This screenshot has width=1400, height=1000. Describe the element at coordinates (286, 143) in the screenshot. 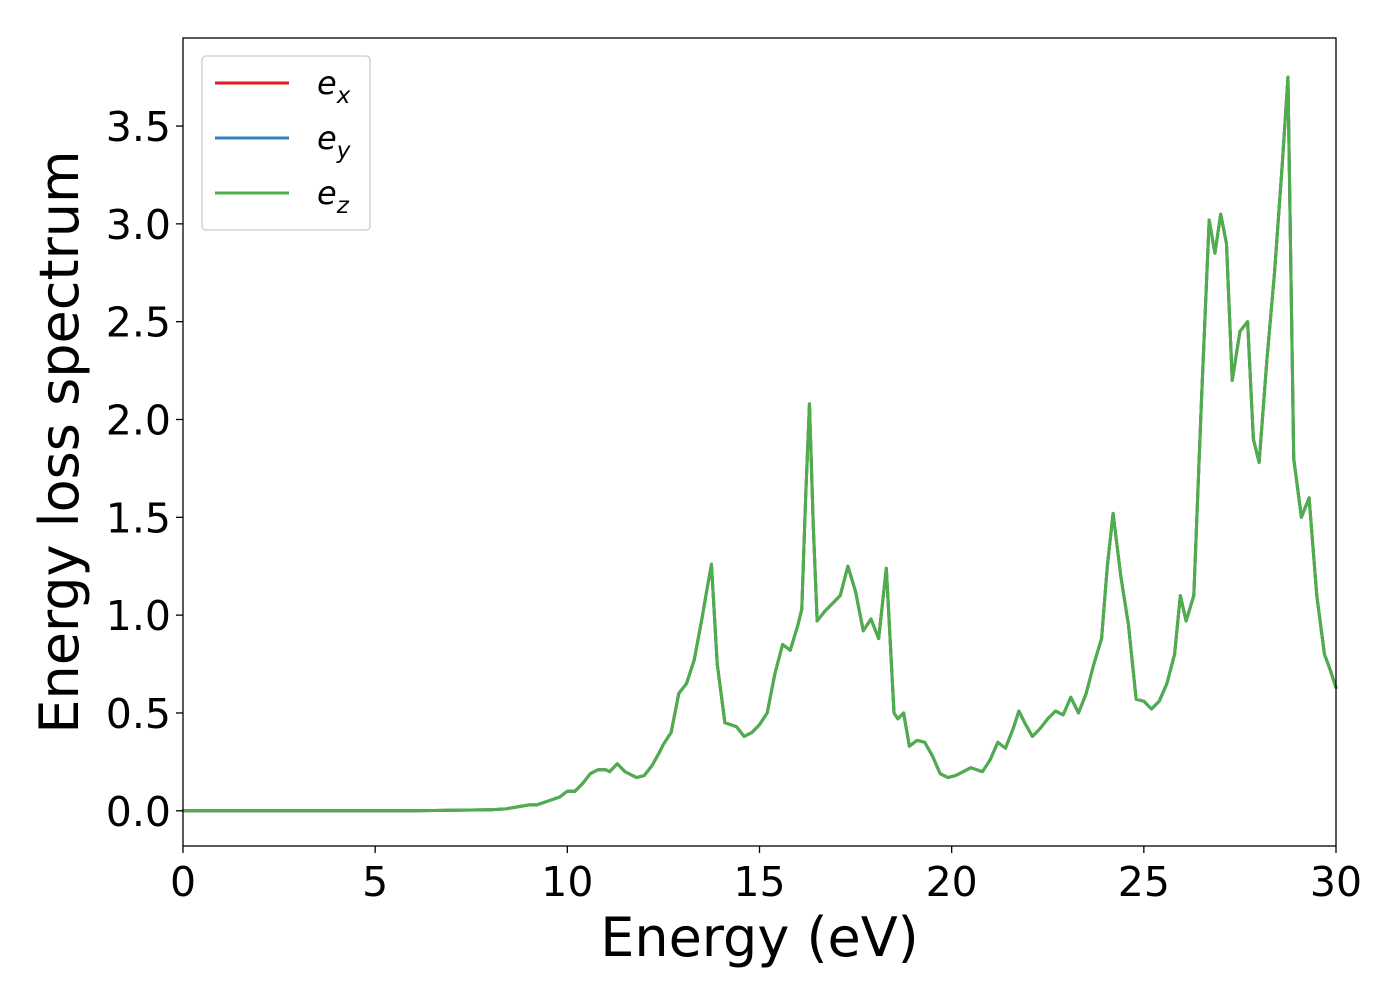

I see `legend-box` at that location.